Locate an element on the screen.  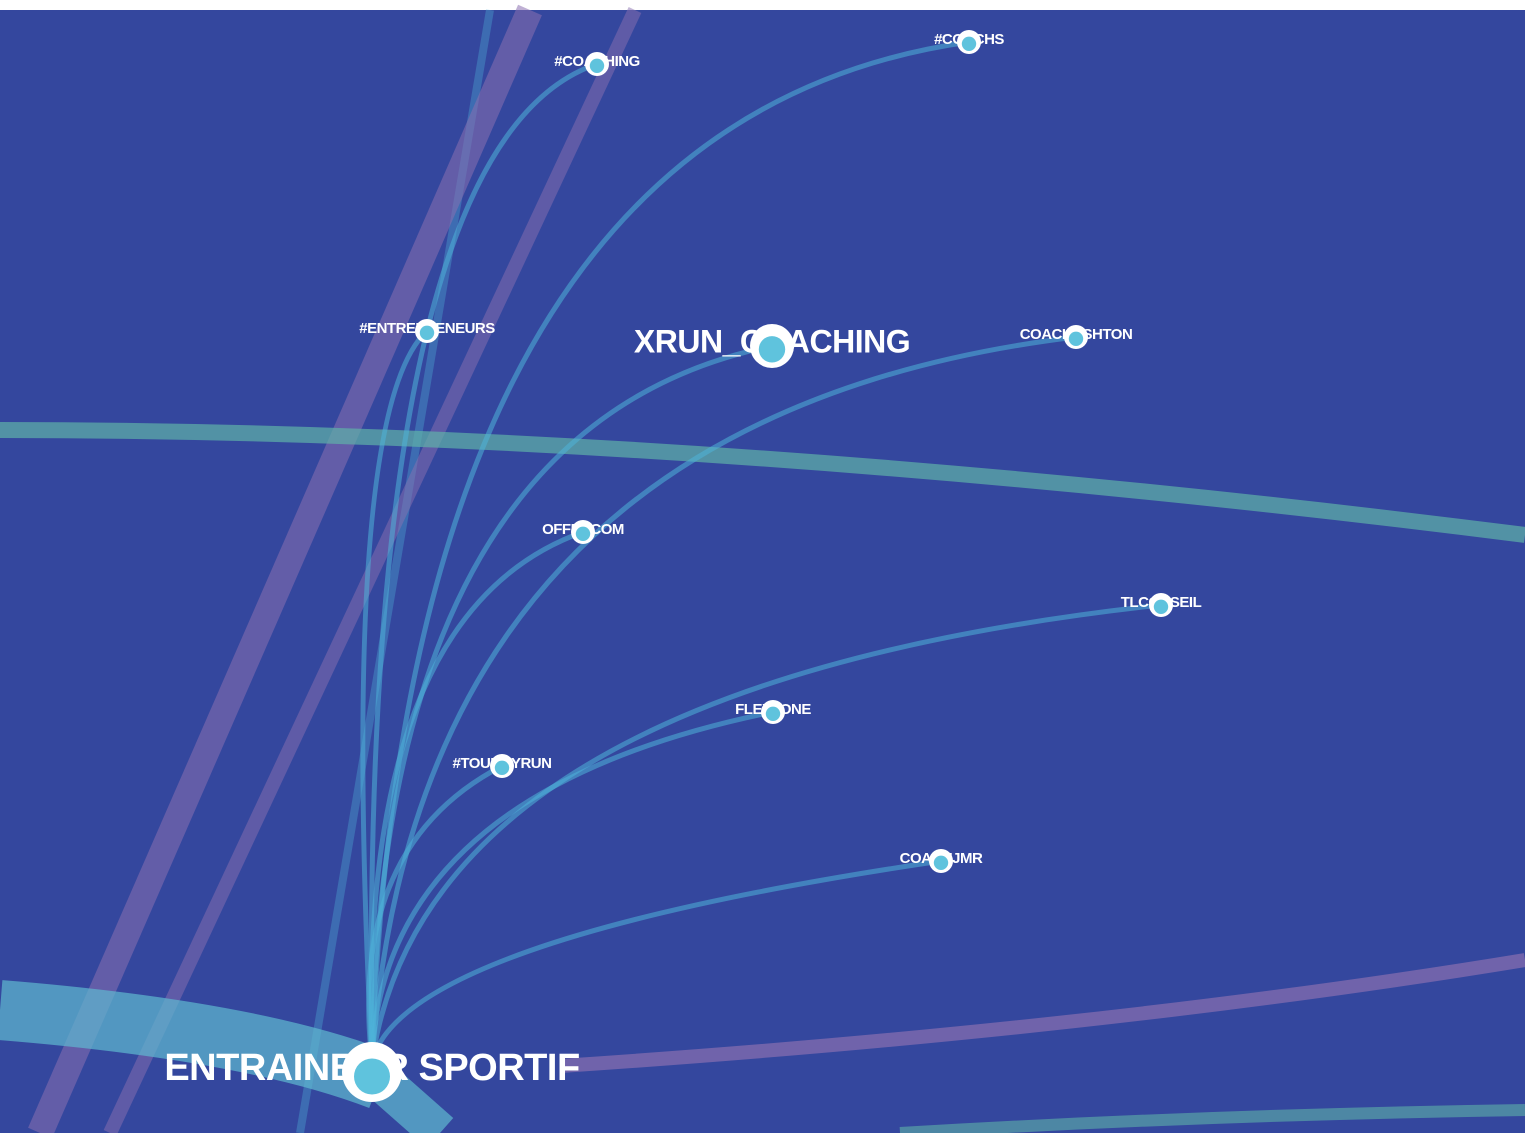
node: #COACHS is located at coordinates (969, 42).